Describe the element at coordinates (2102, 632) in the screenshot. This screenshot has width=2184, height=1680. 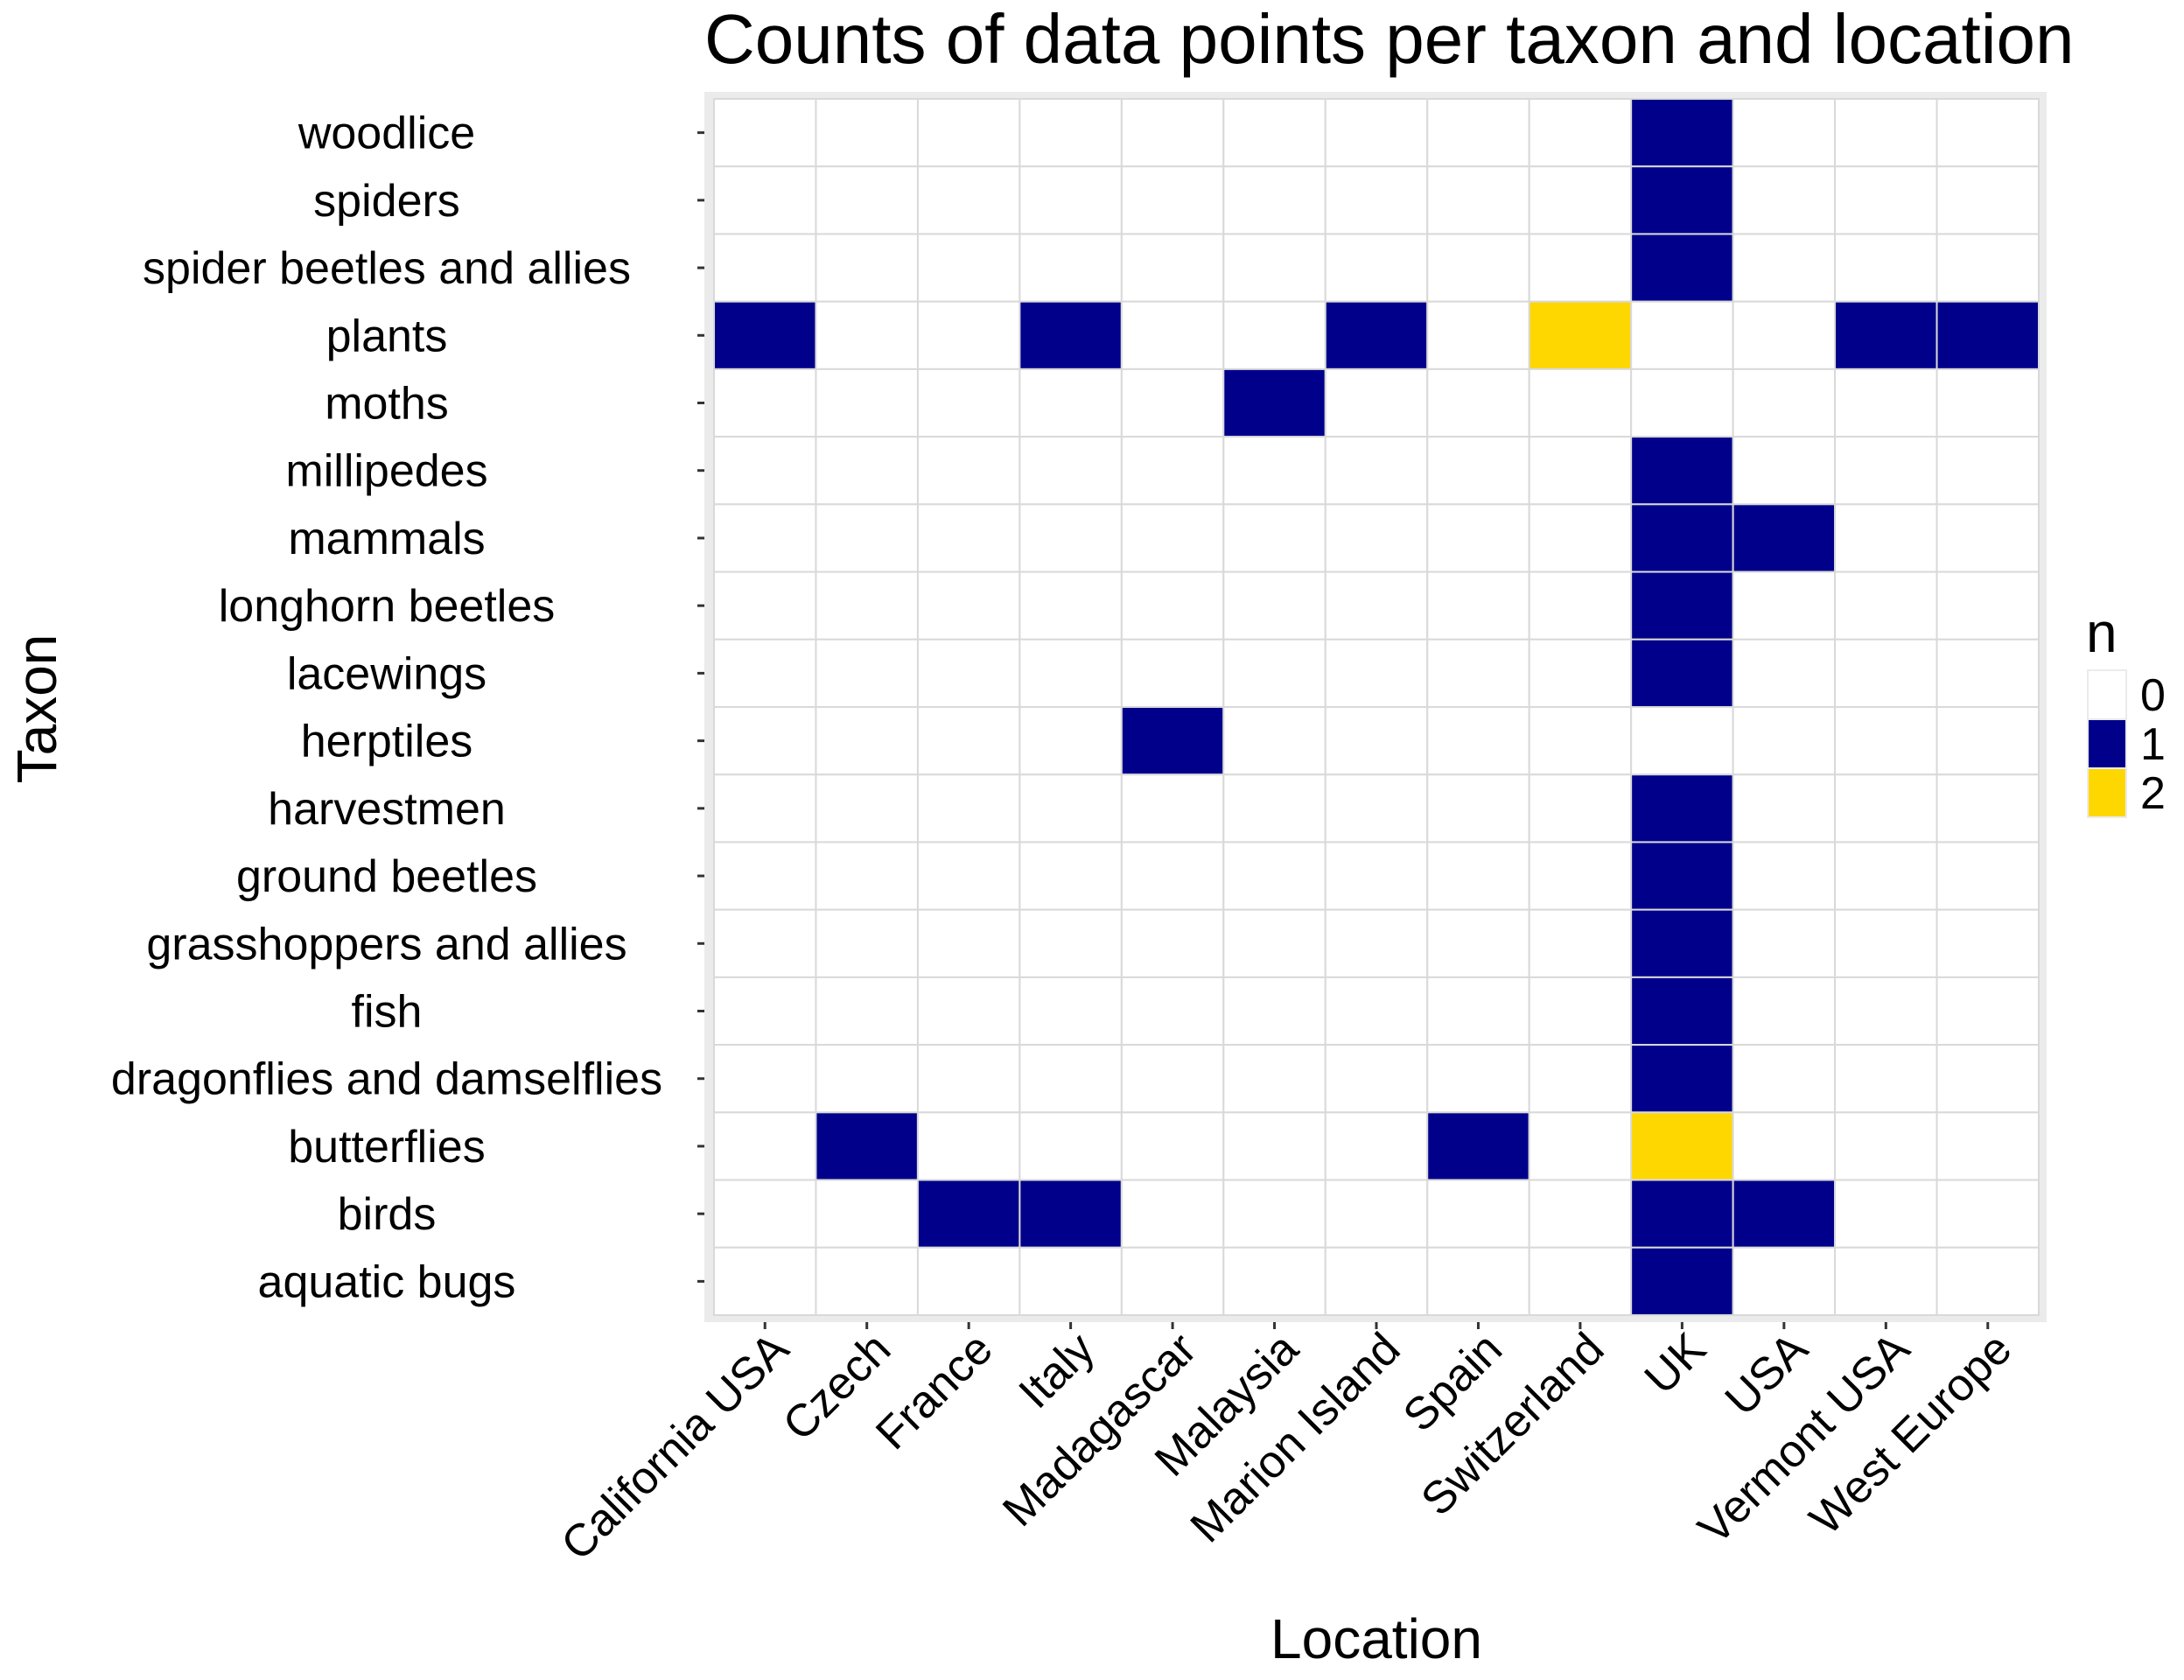
I see `legend-title: n` at that location.